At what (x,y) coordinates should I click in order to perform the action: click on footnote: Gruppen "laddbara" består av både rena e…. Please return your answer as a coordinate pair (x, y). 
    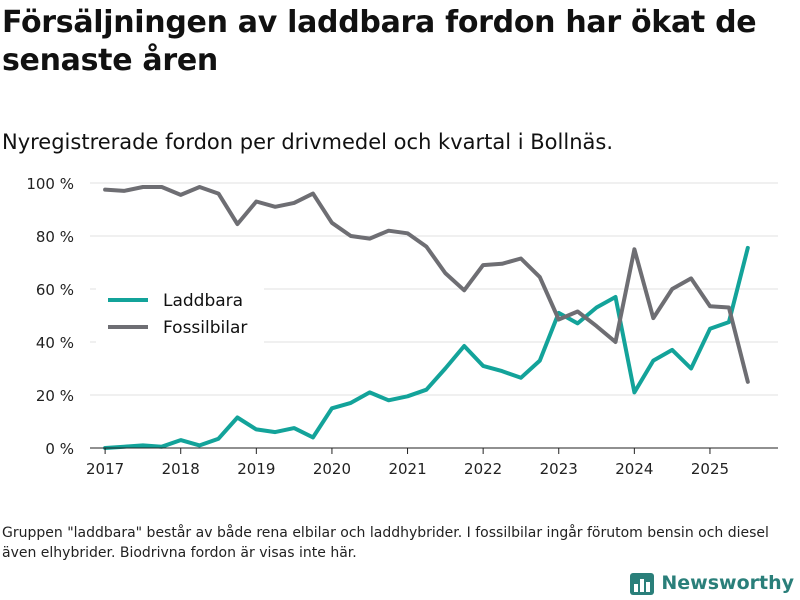
    Looking at the image, I should click on (385, 543).